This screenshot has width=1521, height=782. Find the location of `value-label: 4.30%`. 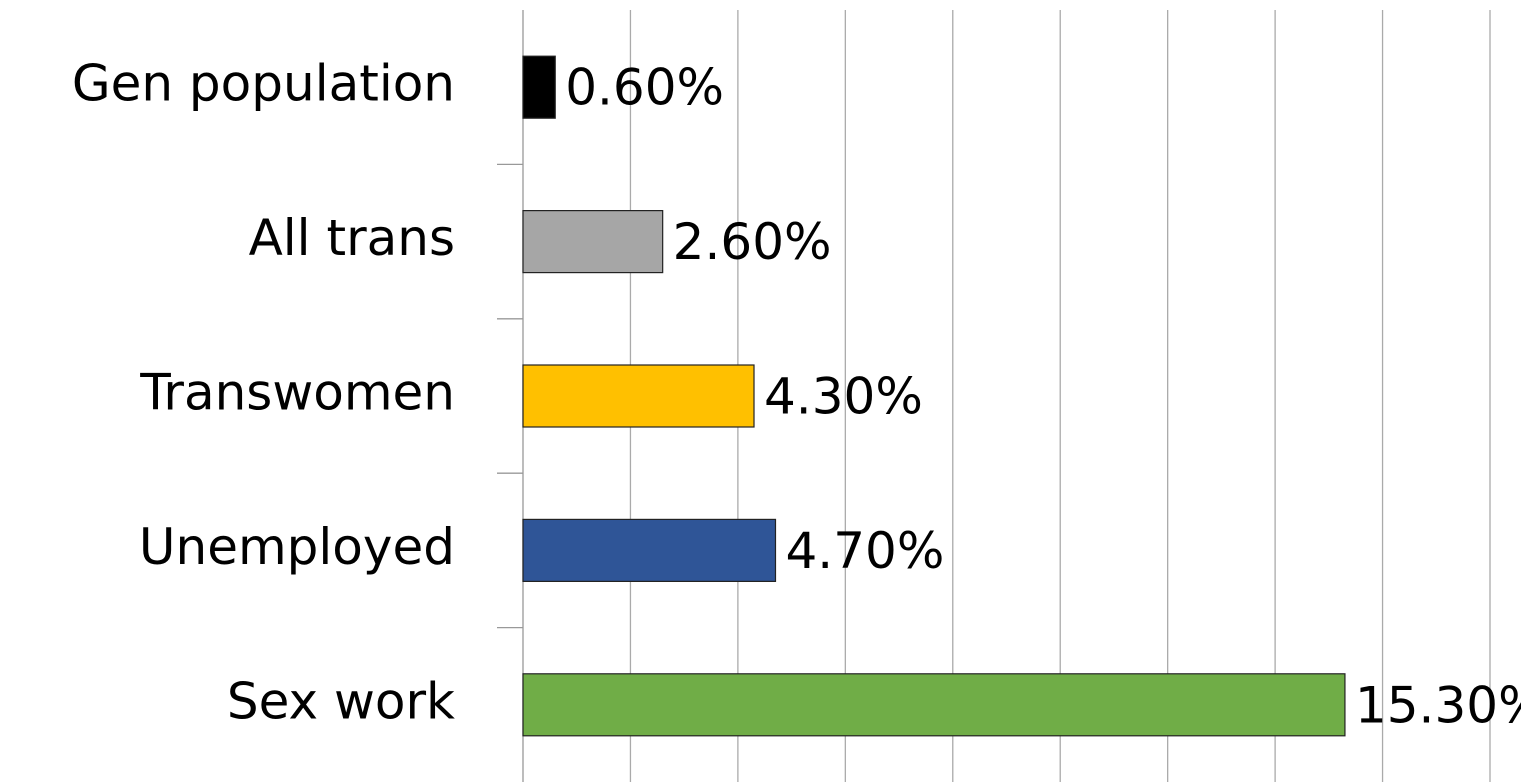

value-label: 4.30% is located at coordinates (843, 397).